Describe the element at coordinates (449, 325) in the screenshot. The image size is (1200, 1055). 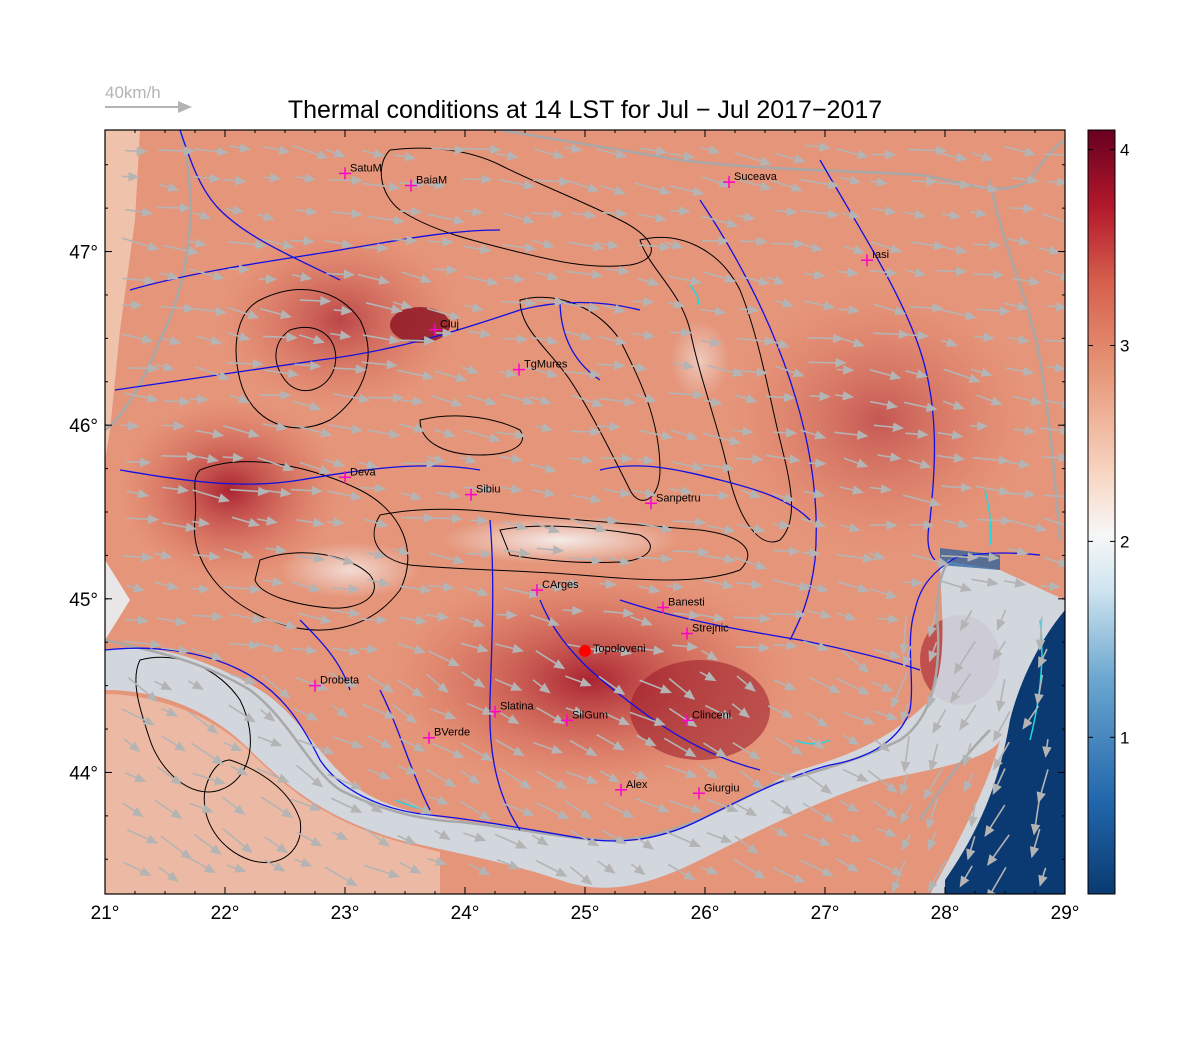
I see `station-label: Cluj` at that location.